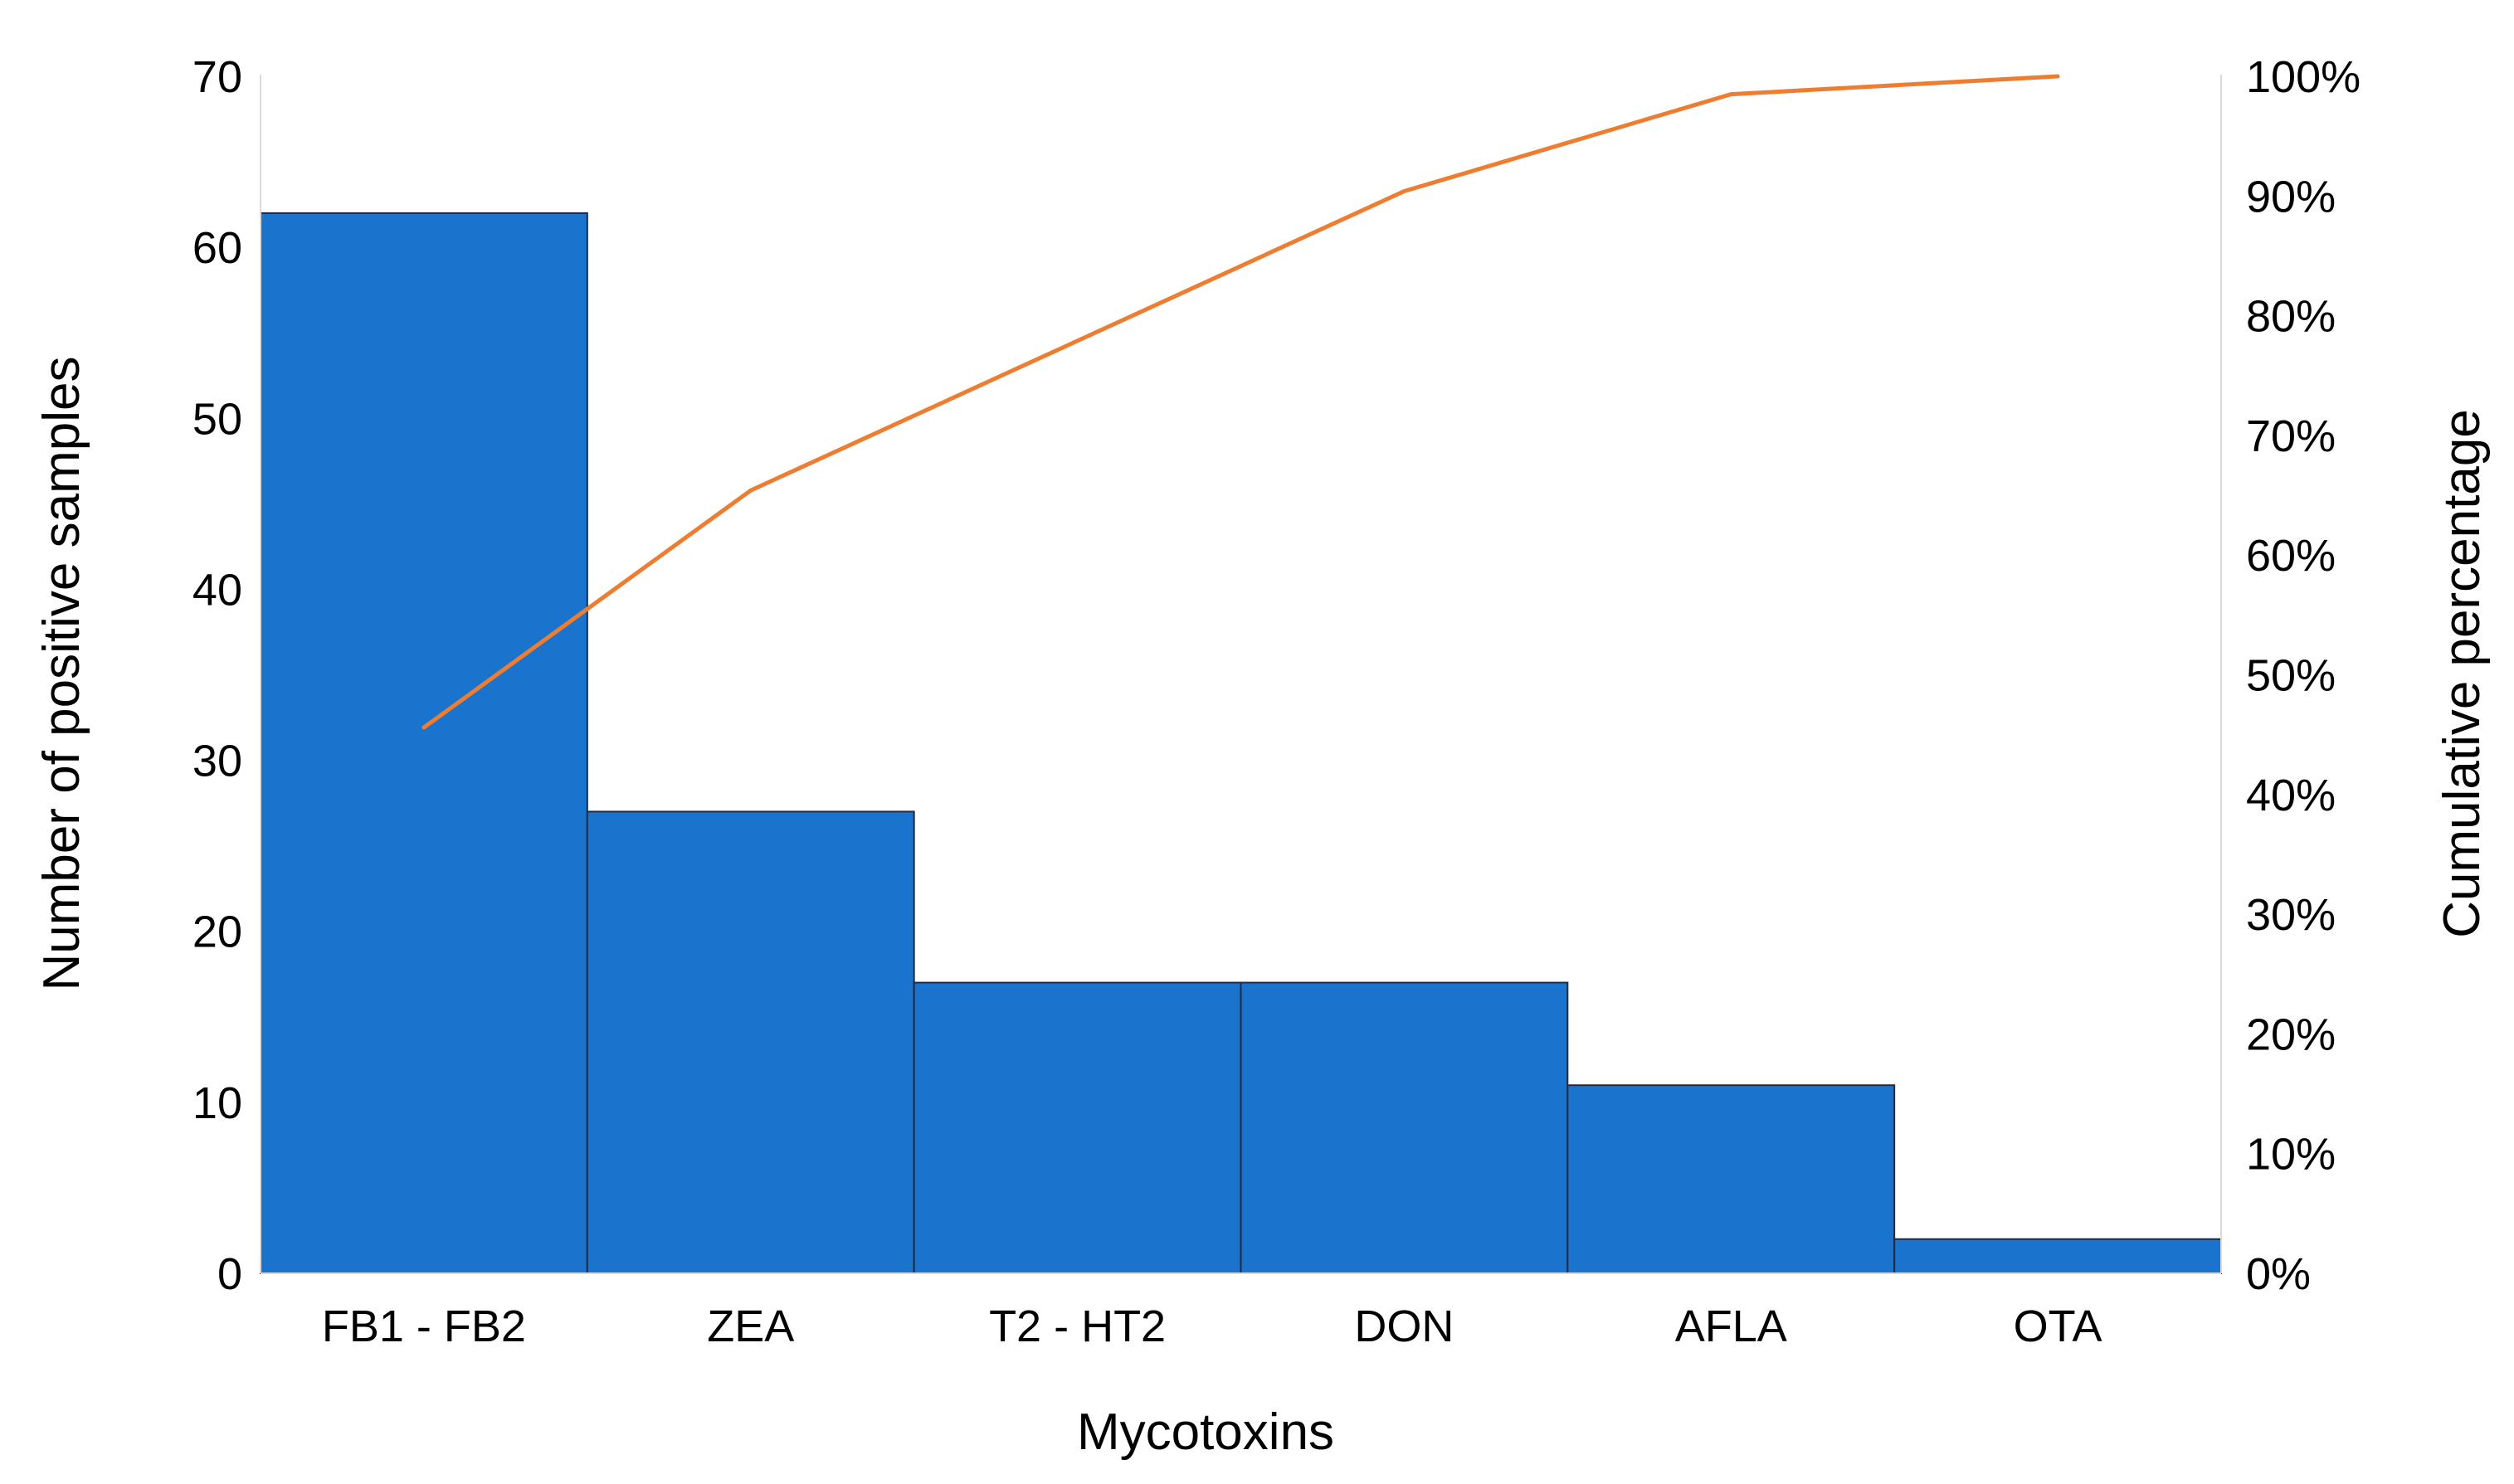 The image size is (2514, 1484). I want to click on x-tick-label: AFLA, so click(1731, 1326).